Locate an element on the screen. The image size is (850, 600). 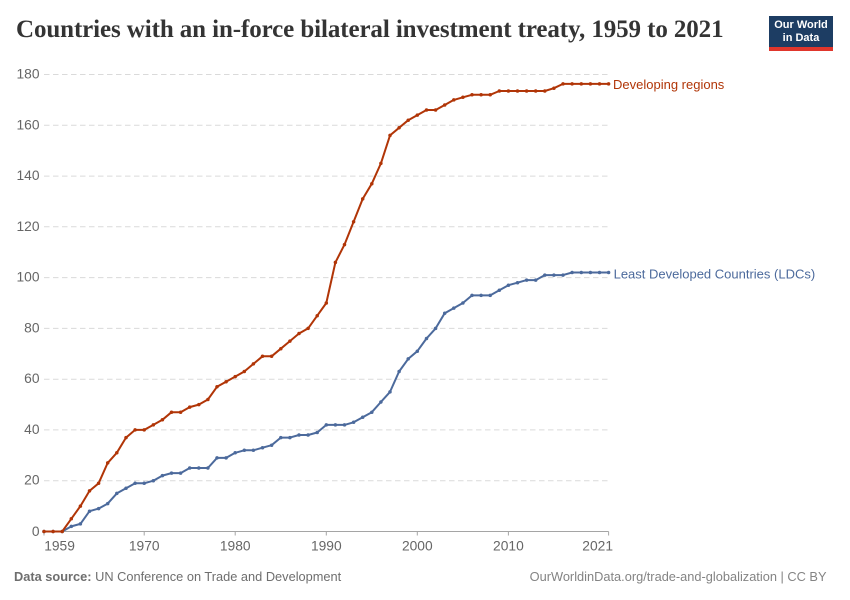
svg-text: 1970 is located at coordinates (144, 546).